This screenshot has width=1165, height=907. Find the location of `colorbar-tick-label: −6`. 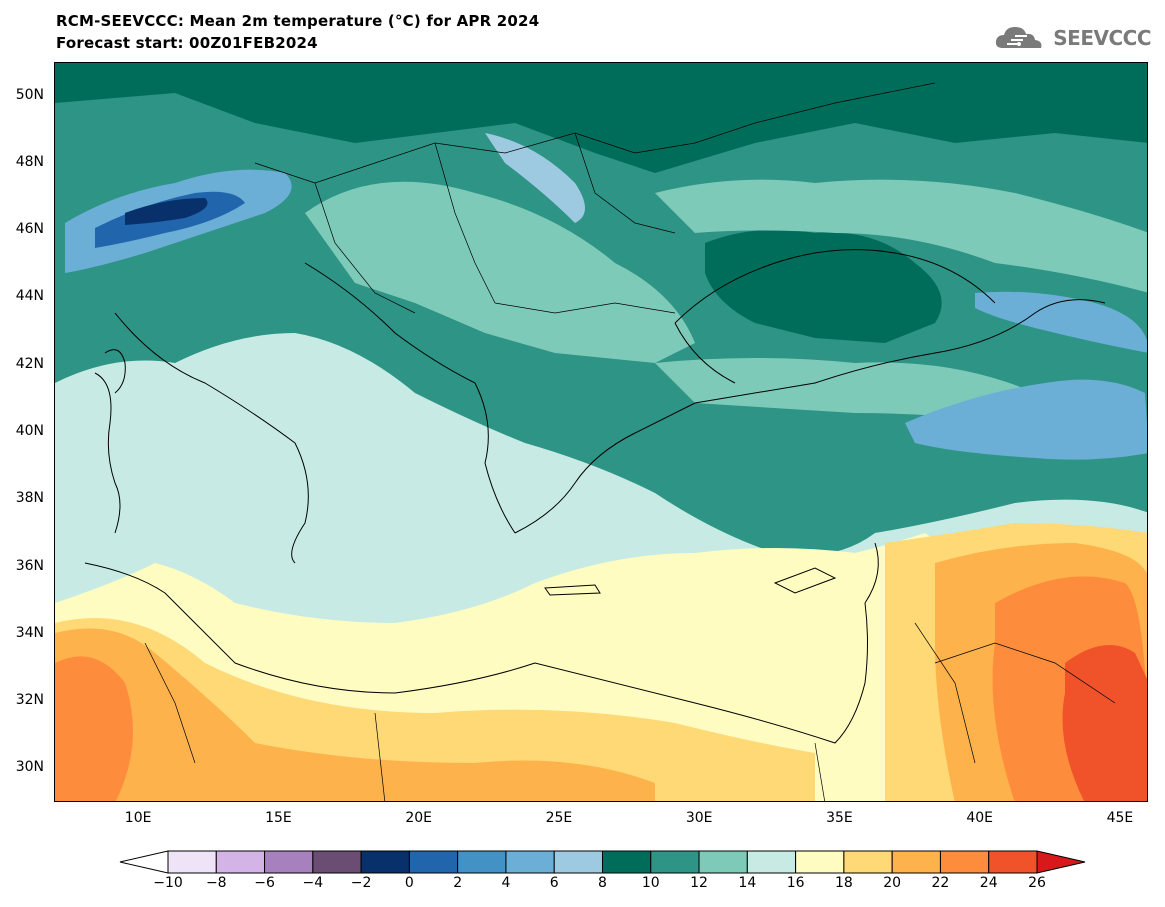

colorbar-tick-label: −6 is located at coordinates (264, 883).